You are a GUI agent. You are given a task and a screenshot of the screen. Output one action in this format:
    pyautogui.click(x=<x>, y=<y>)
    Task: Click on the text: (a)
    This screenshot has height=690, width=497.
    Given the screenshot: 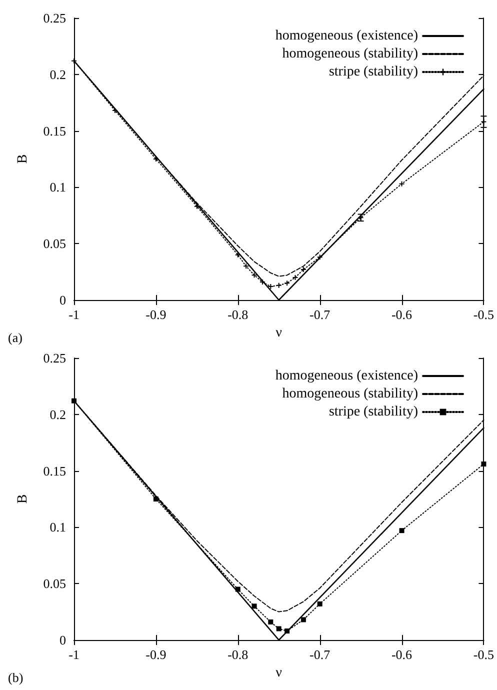 What is the action you would take?
    pyautogui.click(x=15, y=337)
    